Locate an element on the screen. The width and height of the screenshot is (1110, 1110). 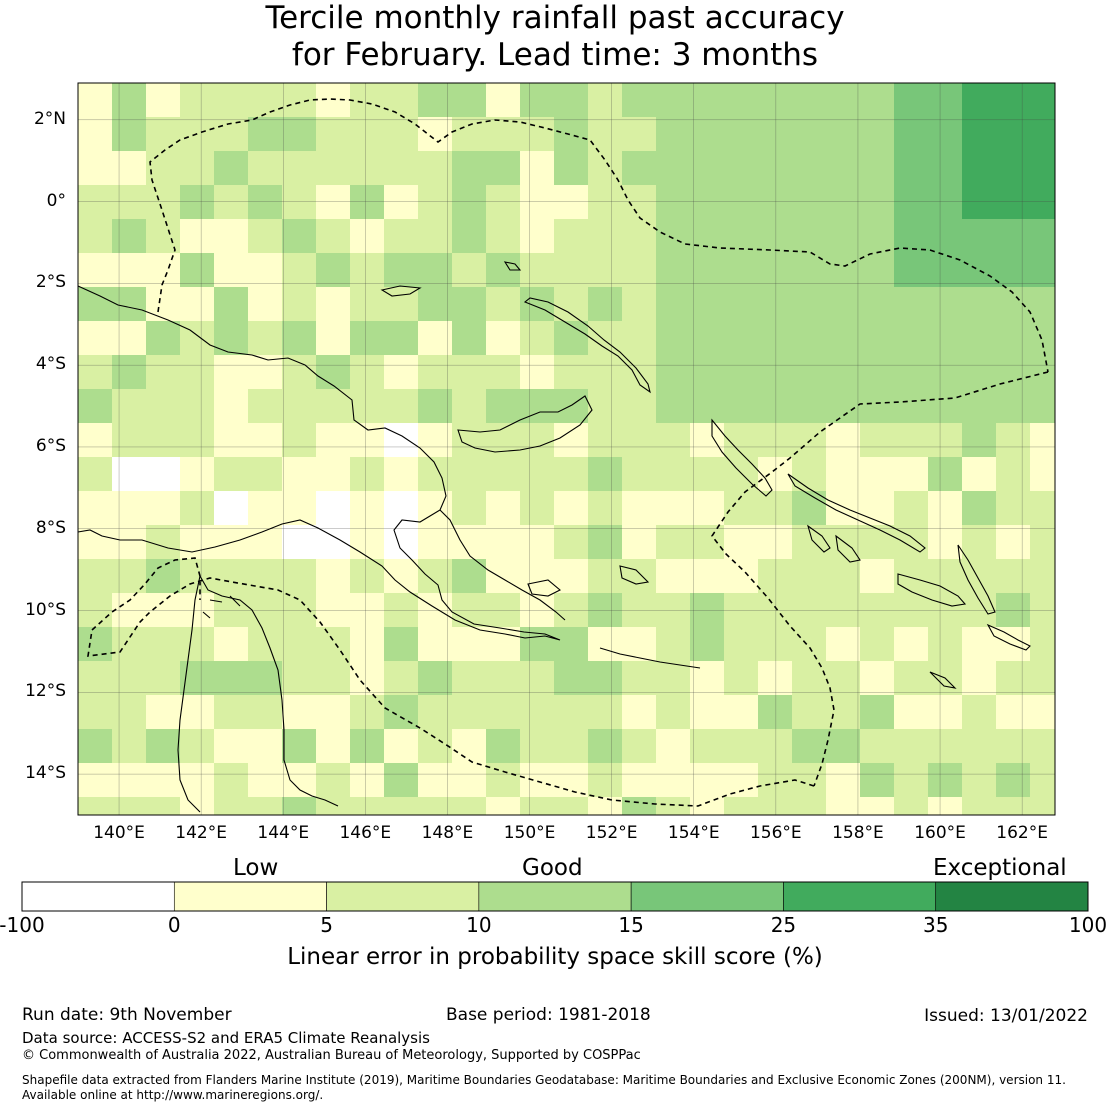
category-exceptional: Exceptional is located at coordinates (1000, 868).